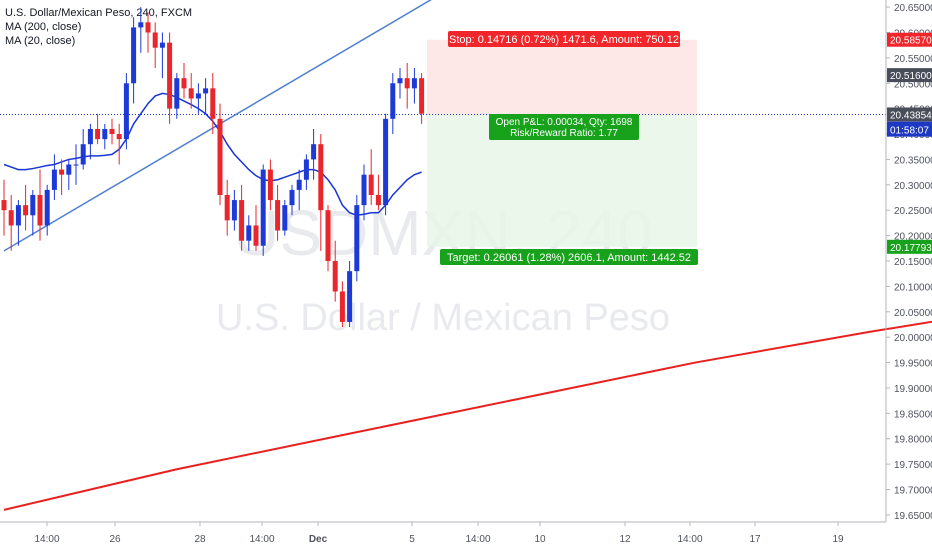 This screenshot has width=932, height=550. What do you see at coordinates (569, 257) in the screenshot?
I see `target-label-bg` at bounding box center [569, 257].